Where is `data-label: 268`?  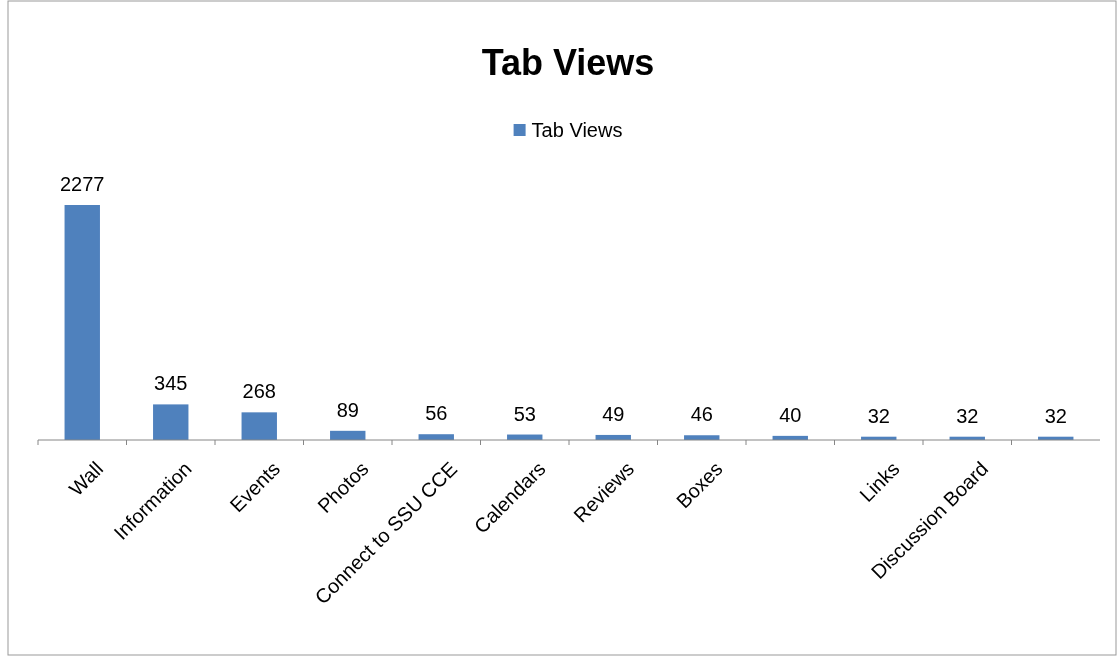 data-label: 268 is located at coordinates (259, 391).